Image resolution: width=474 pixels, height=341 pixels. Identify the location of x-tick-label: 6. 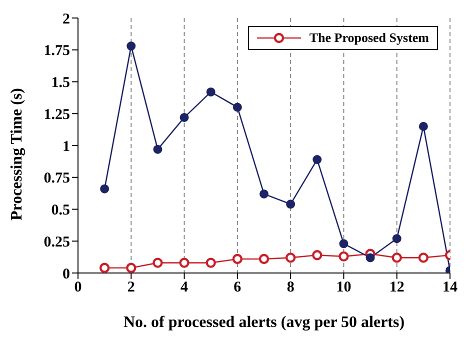
(238, 288).